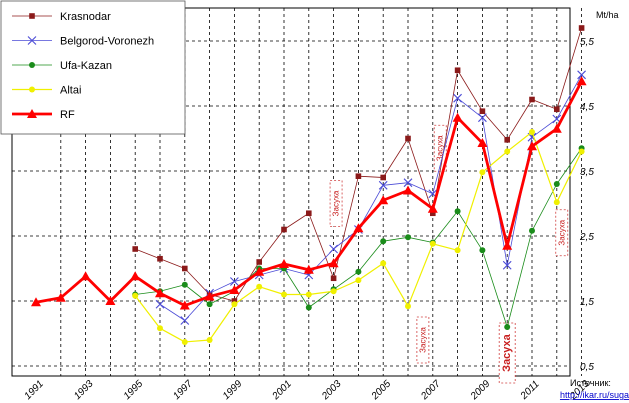  What do you see at coordinates (587, 302) in the screenshot?
I see `y-tick-label: 1,5` at bounding box center [587, 302].